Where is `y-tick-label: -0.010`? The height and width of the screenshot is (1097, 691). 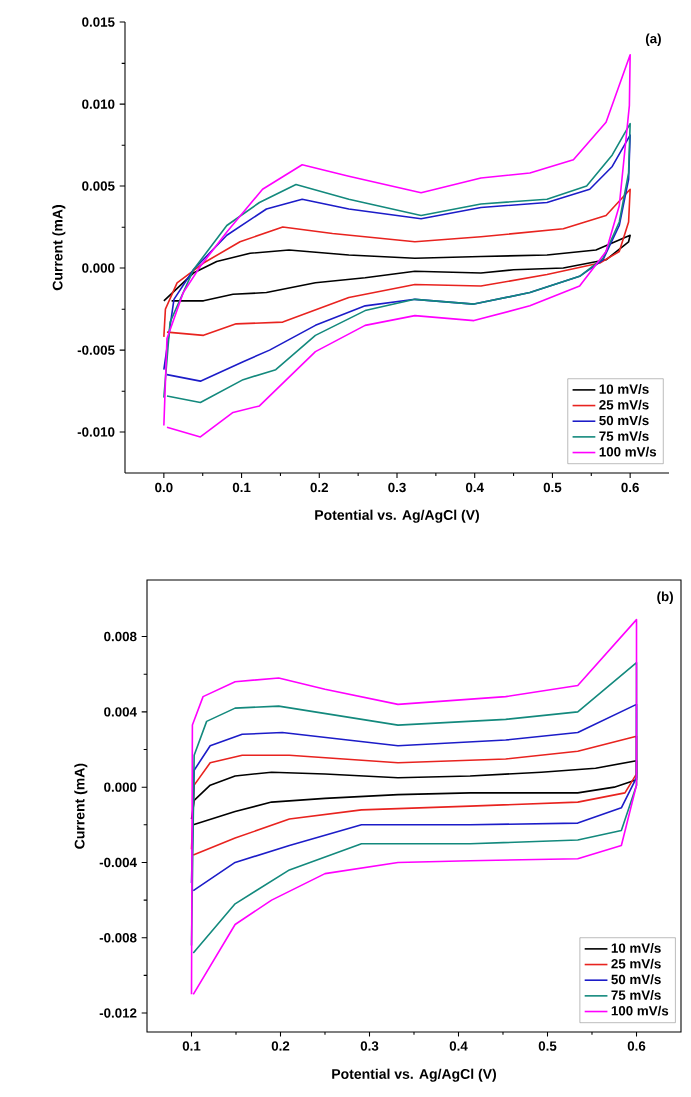 y-tick-label: -0.010 is located at coordinates (96, 432).